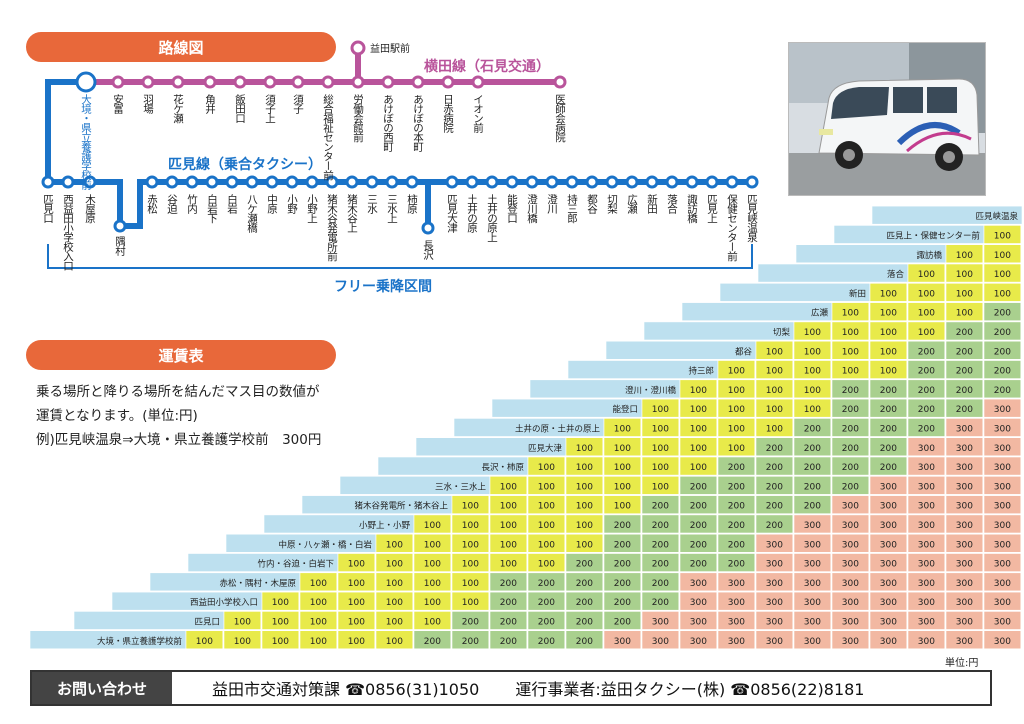 This screenshot has width=1024, height=724. Describe the element at coordinates (415, 485) in the screenshot. I see `fare-row: 三水・三水上` at that location.